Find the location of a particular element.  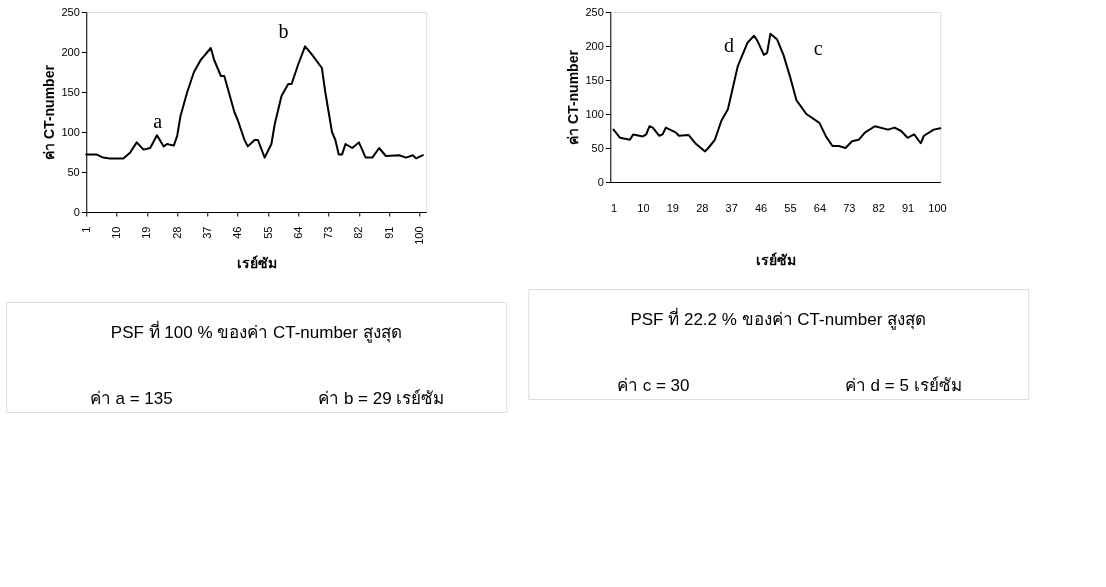

line-series is located at coordinates (777, 92).